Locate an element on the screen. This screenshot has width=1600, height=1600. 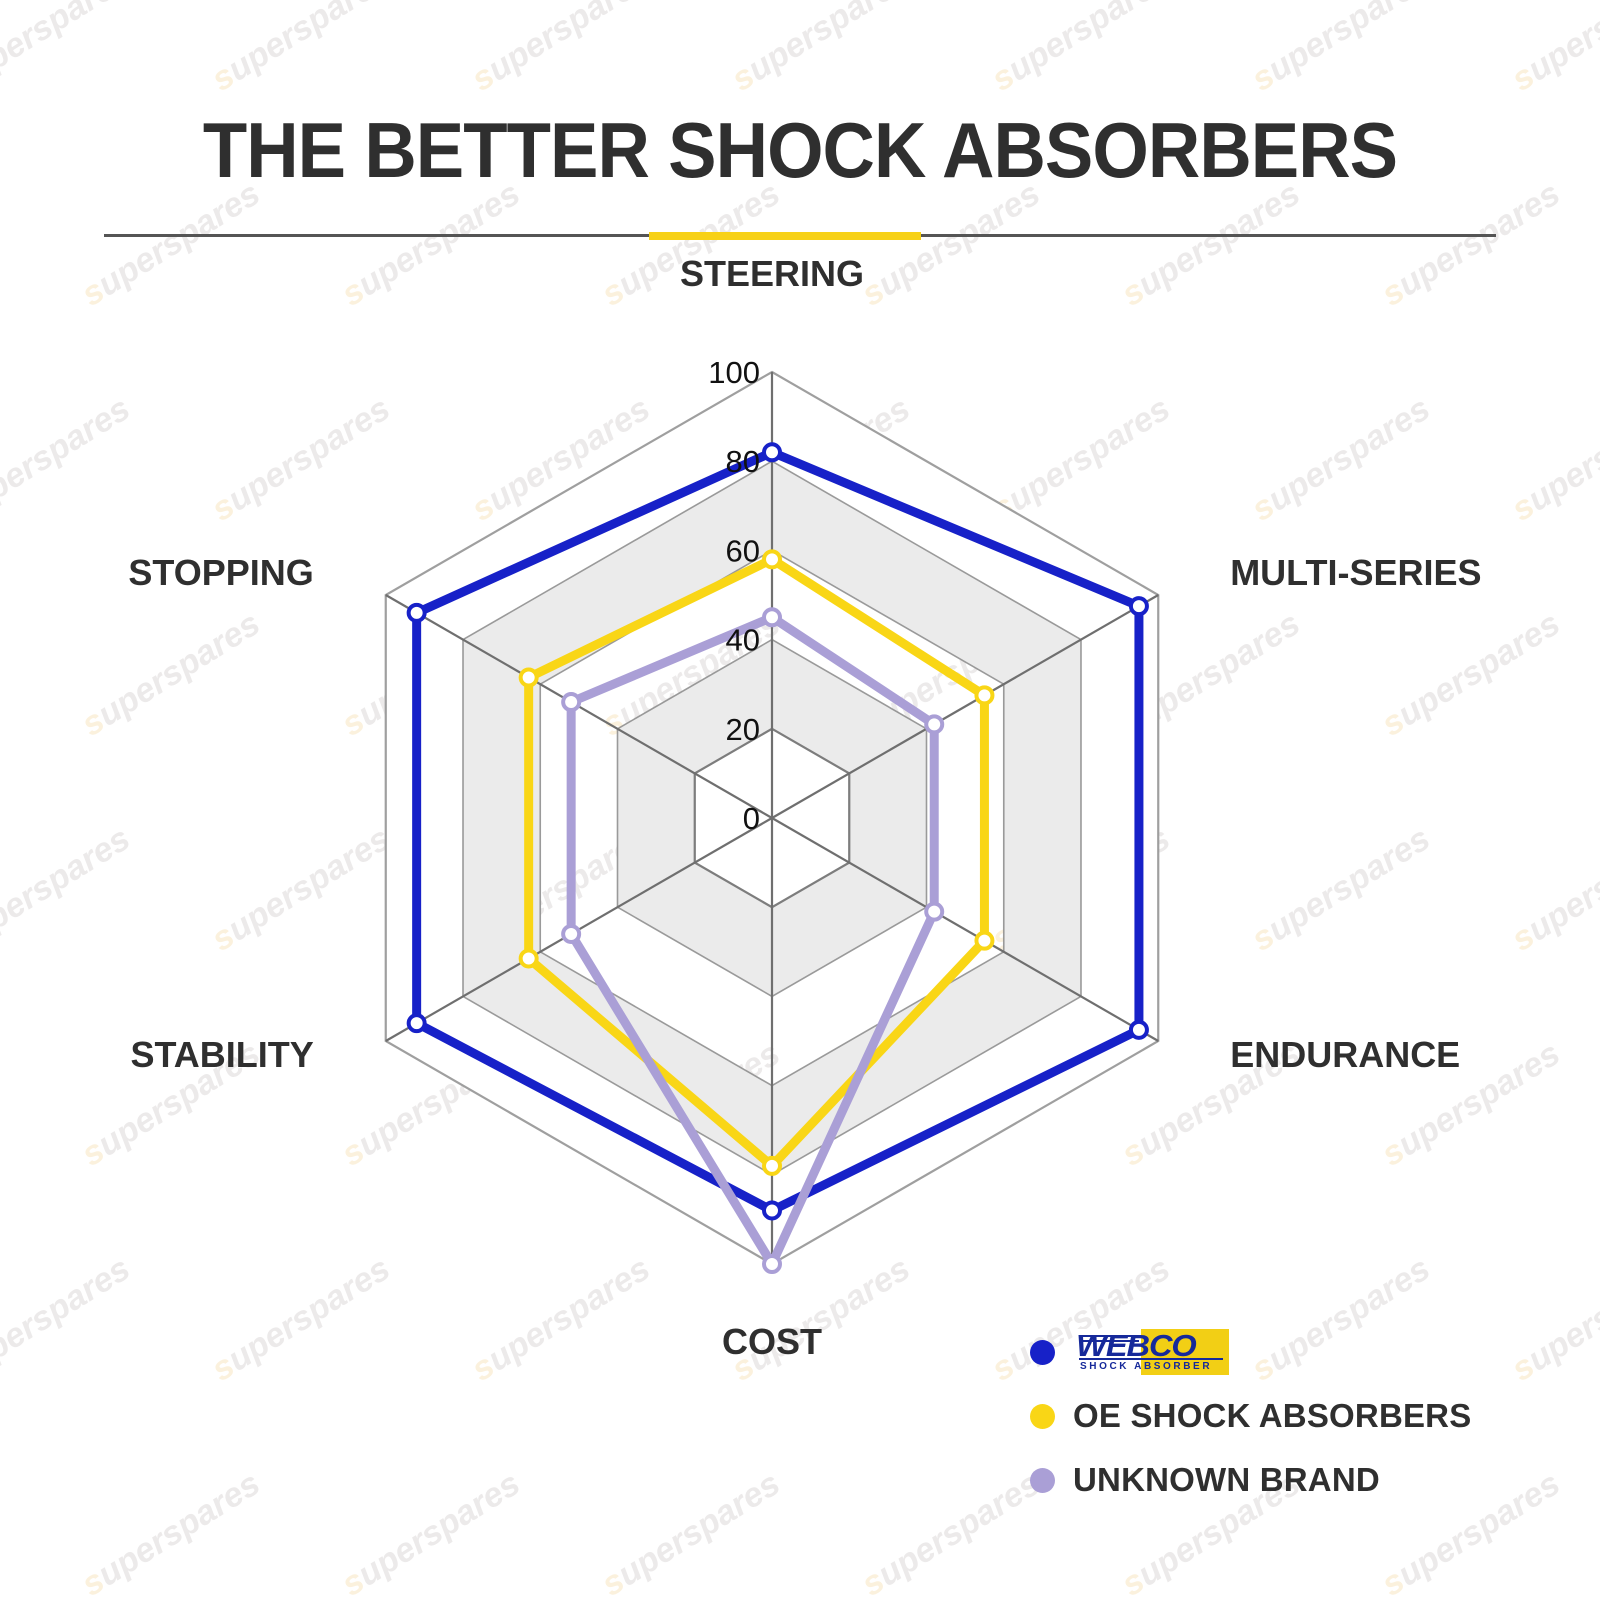
radar-tick-label: 0 is located at coordinates (751, 818).